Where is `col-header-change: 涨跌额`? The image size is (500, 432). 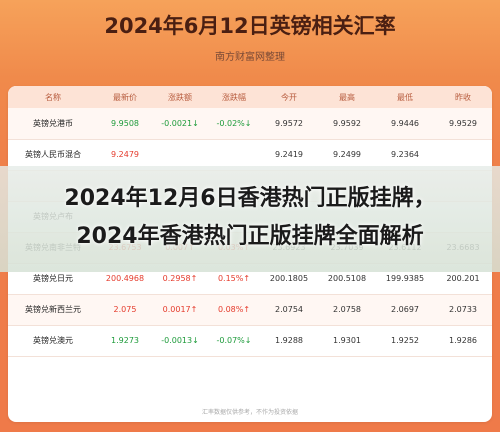
col-header-change: 涨跌额 is located at coordinates (180, 97).